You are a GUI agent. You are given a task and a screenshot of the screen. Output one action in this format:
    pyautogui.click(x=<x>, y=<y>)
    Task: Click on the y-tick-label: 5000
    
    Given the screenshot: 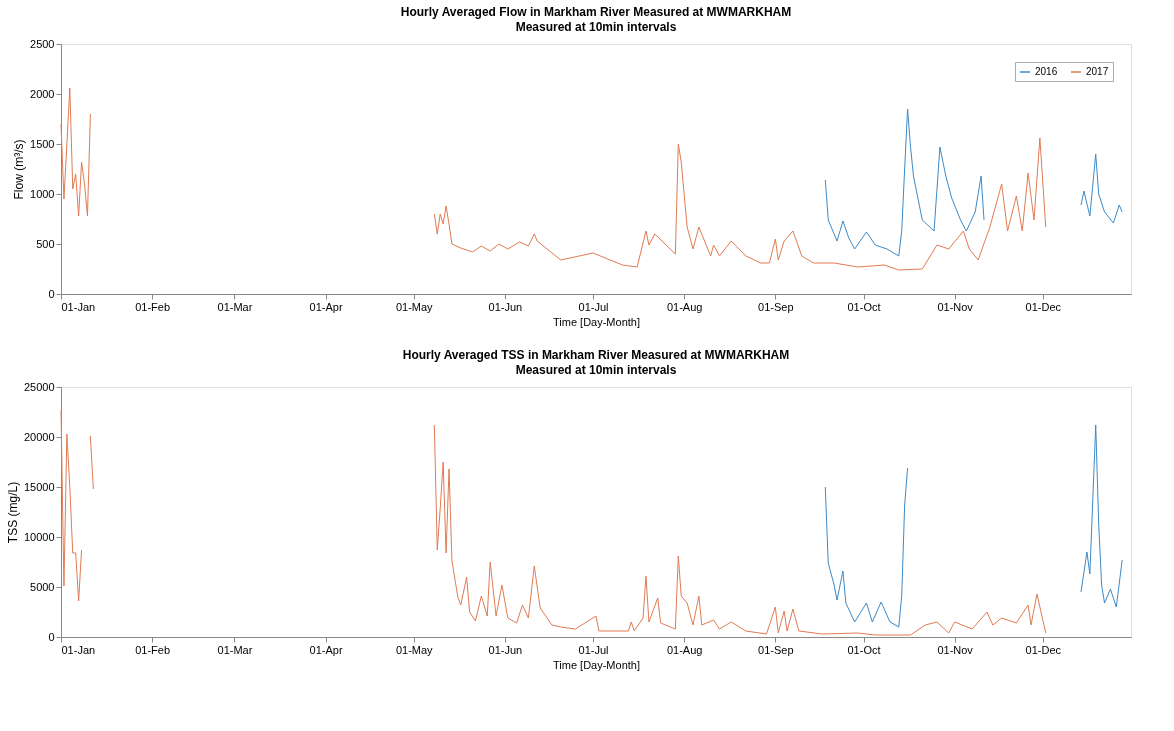 What is the action you would take?
    pyautogui.click(x=42, y=586)
    